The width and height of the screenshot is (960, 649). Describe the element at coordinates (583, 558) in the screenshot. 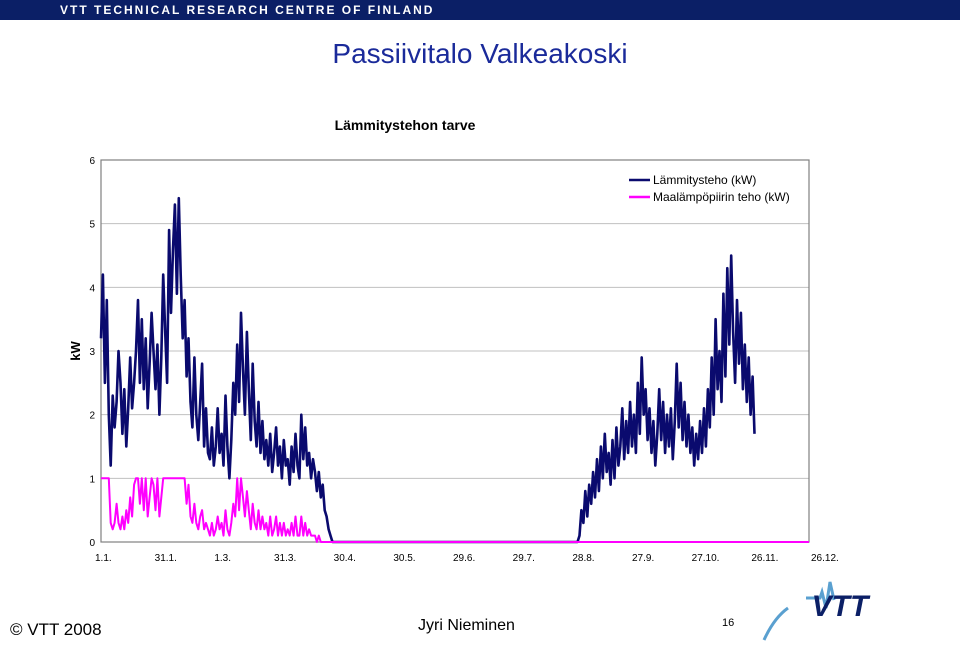

I see `x-tick-label: 28.8.` at that location.